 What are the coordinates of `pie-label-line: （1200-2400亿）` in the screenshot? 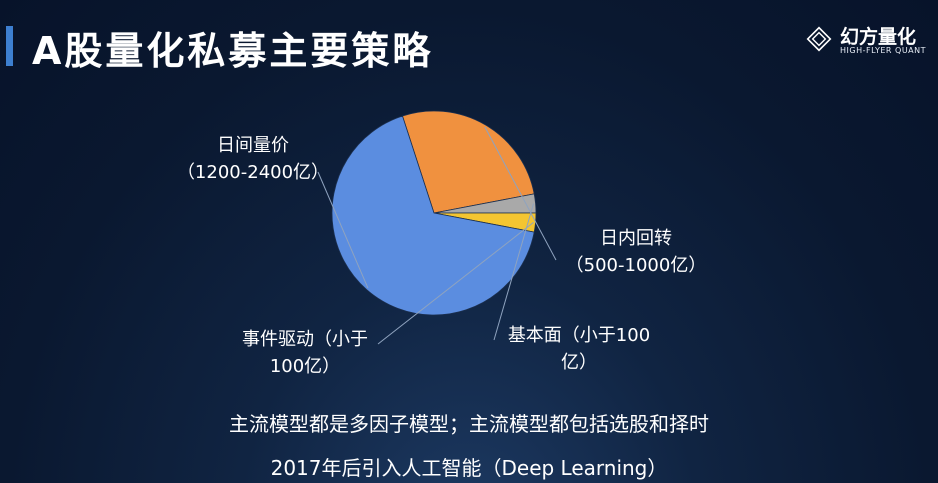 It's located at (253, 172).